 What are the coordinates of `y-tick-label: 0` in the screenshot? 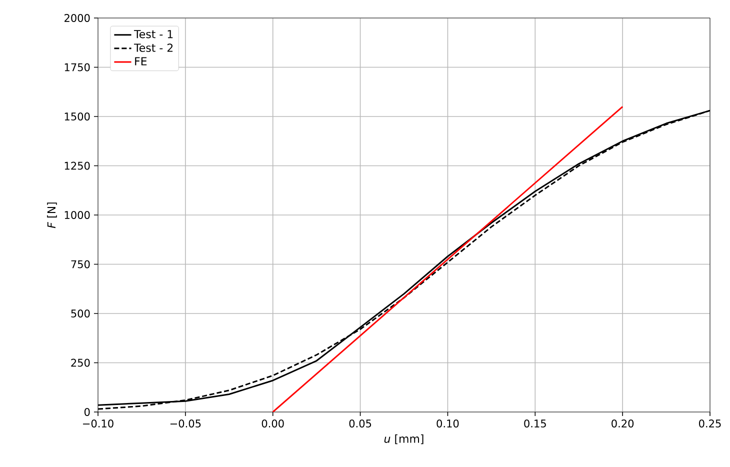 It's located at (87, 412).